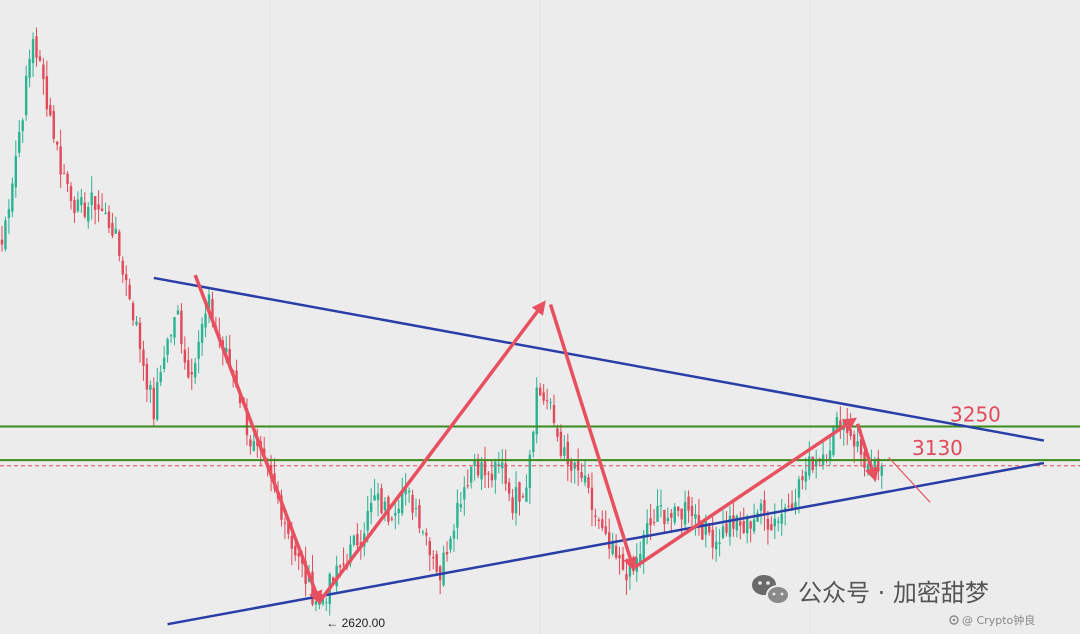 The image size is (1080, 634). What do you see at coordinates (998, 620) in the screenshot?
I see `watermark-sub: @ Crypto钟良` at bounding box center [998, 620].